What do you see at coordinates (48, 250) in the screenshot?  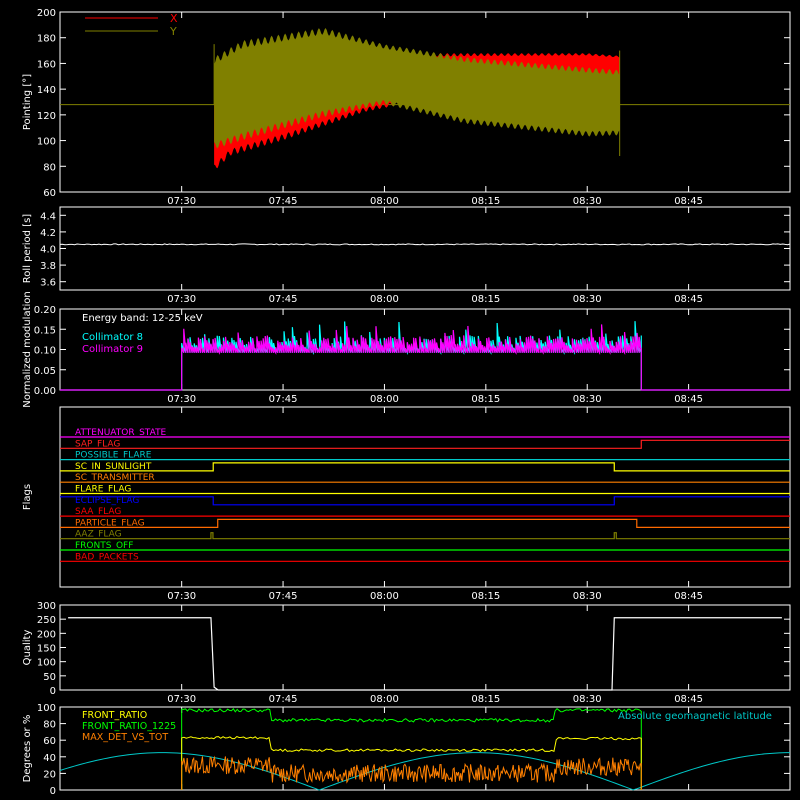 I see `y-tick-label: 4.0` at bounding box center [48, 250].